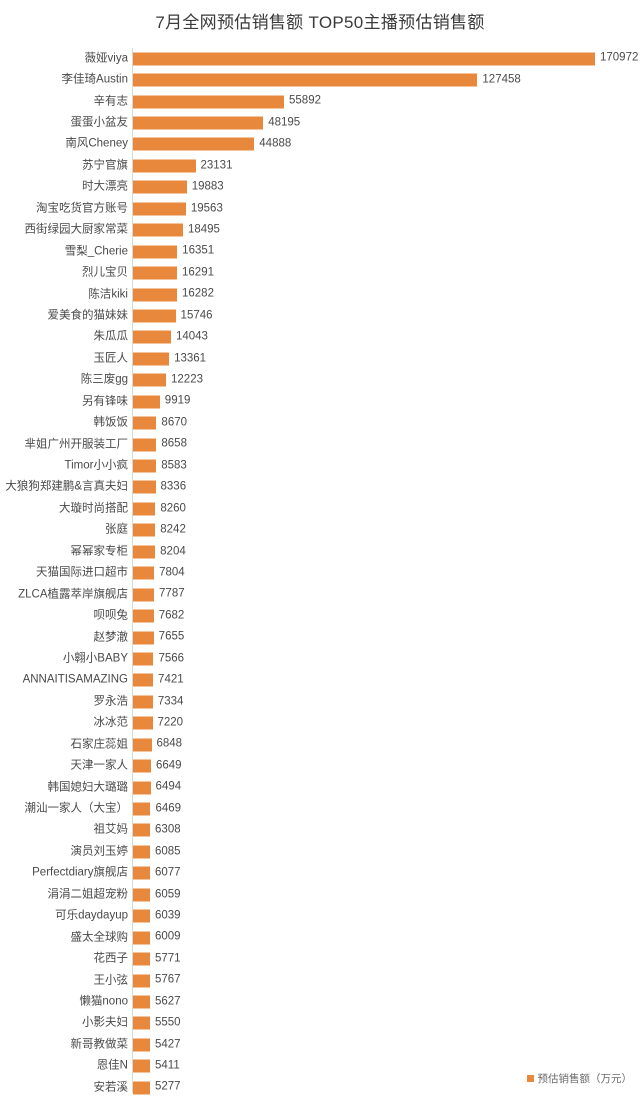 The width and height of the screenshot is (640, 1100). Describe the element at coordinates (320, 680) in the screenshot. I see `bar-row: ANNAITISAMAZING 7421` at that location.